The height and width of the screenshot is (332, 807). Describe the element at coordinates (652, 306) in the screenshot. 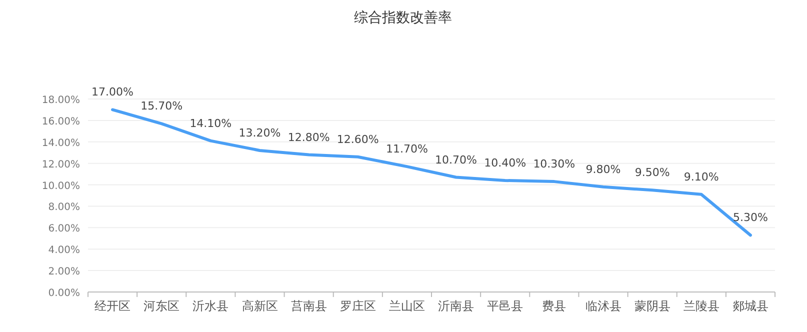

I see `x-tick-label: 蒙阴县` at that location.